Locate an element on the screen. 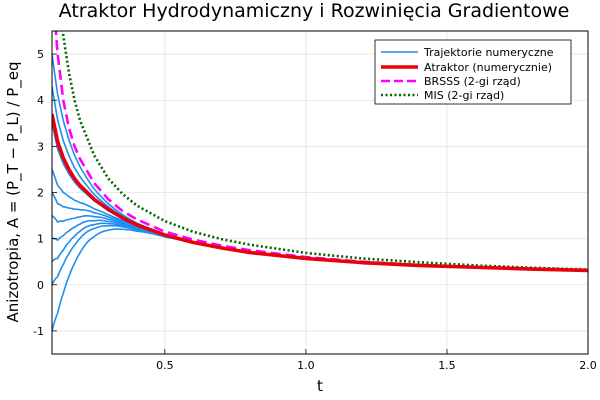 The width and height of the screenshot is (600, 400). x-axis-label: t is located at coordinates (320, 386).